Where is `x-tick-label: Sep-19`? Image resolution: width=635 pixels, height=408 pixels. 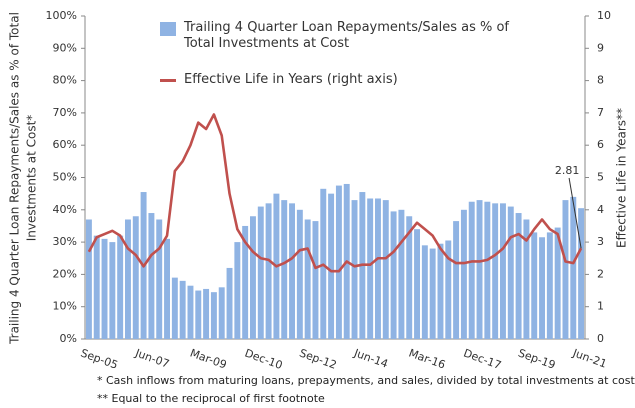
x-tick-label: Sep-19 is located at coordinates (536, 358).